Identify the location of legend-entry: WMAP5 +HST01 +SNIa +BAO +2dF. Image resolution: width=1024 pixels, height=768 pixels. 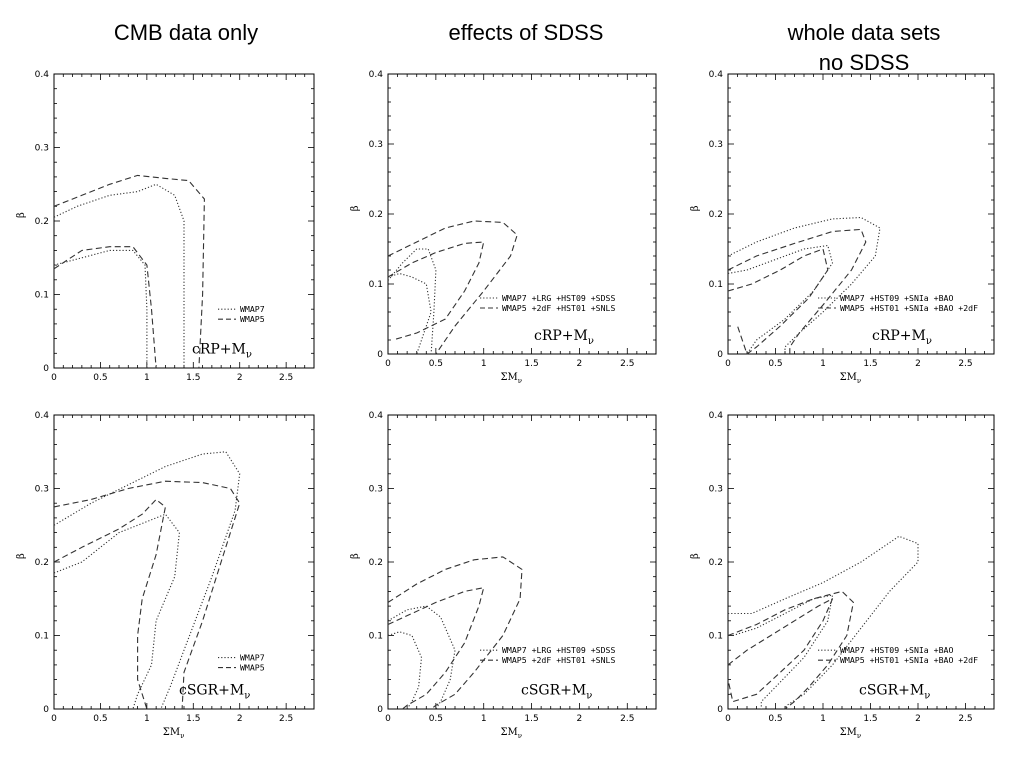
(909, 308).